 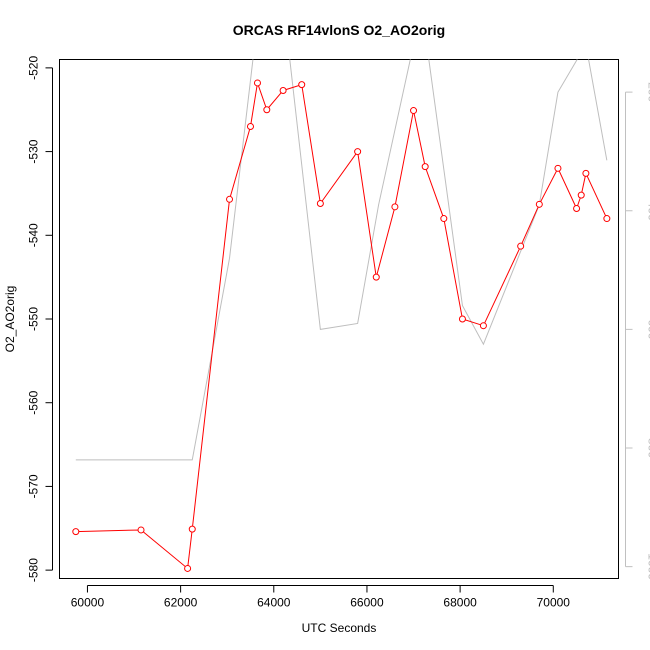 I want to click on x-tick-label: 64000, so click(x=274, y=603).